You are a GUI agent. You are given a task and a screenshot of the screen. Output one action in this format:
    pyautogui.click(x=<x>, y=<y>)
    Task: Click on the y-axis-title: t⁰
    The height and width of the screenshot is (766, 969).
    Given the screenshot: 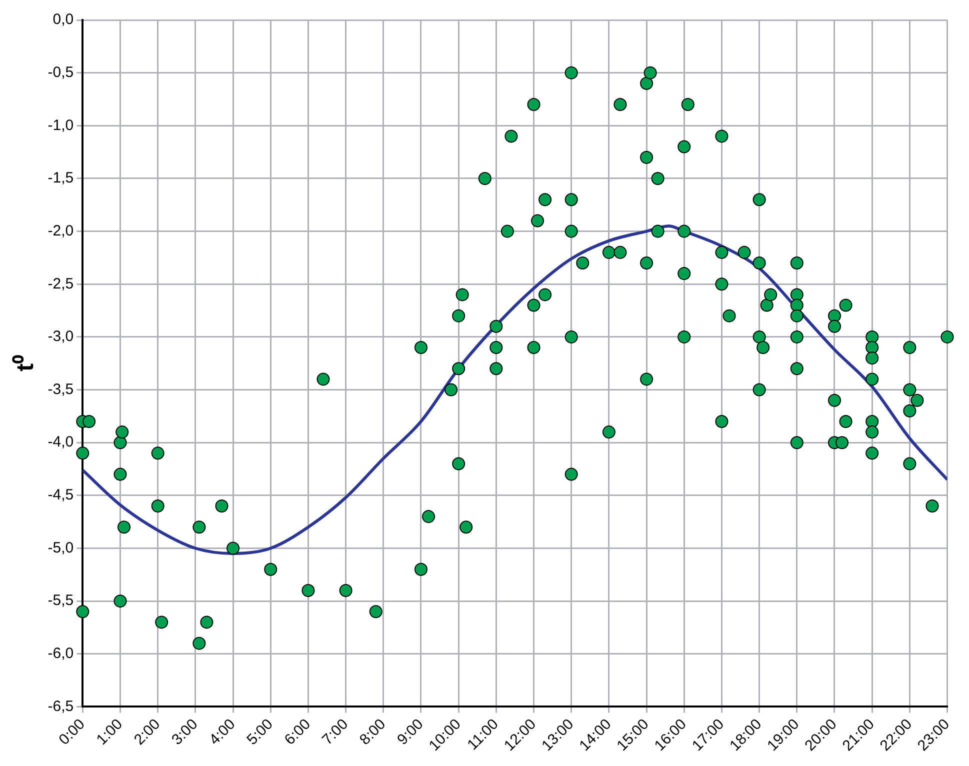 What is the action you would take?
    pyautogui.click(x=26, y=363)
    